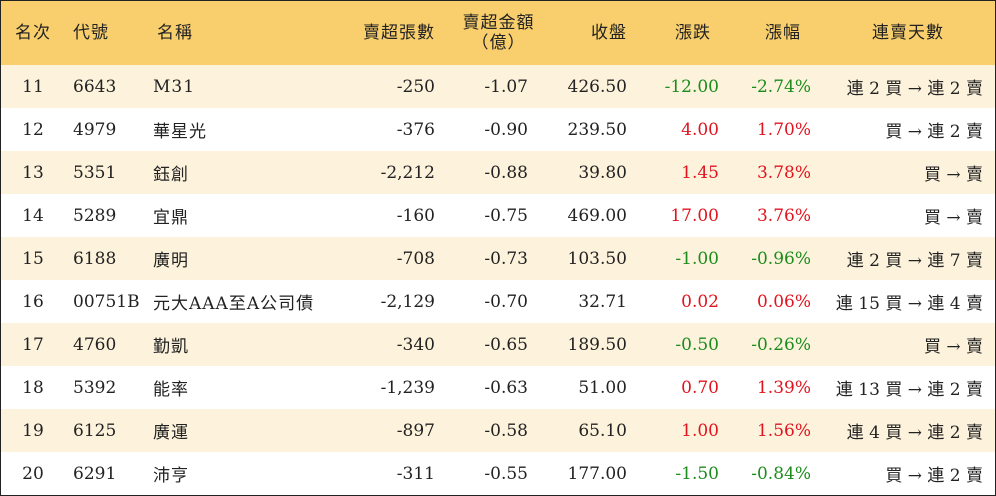  Describe the element at coordinates (506, 473) in the screenshot. I see `cell-net-amount: -0.55` at that location.